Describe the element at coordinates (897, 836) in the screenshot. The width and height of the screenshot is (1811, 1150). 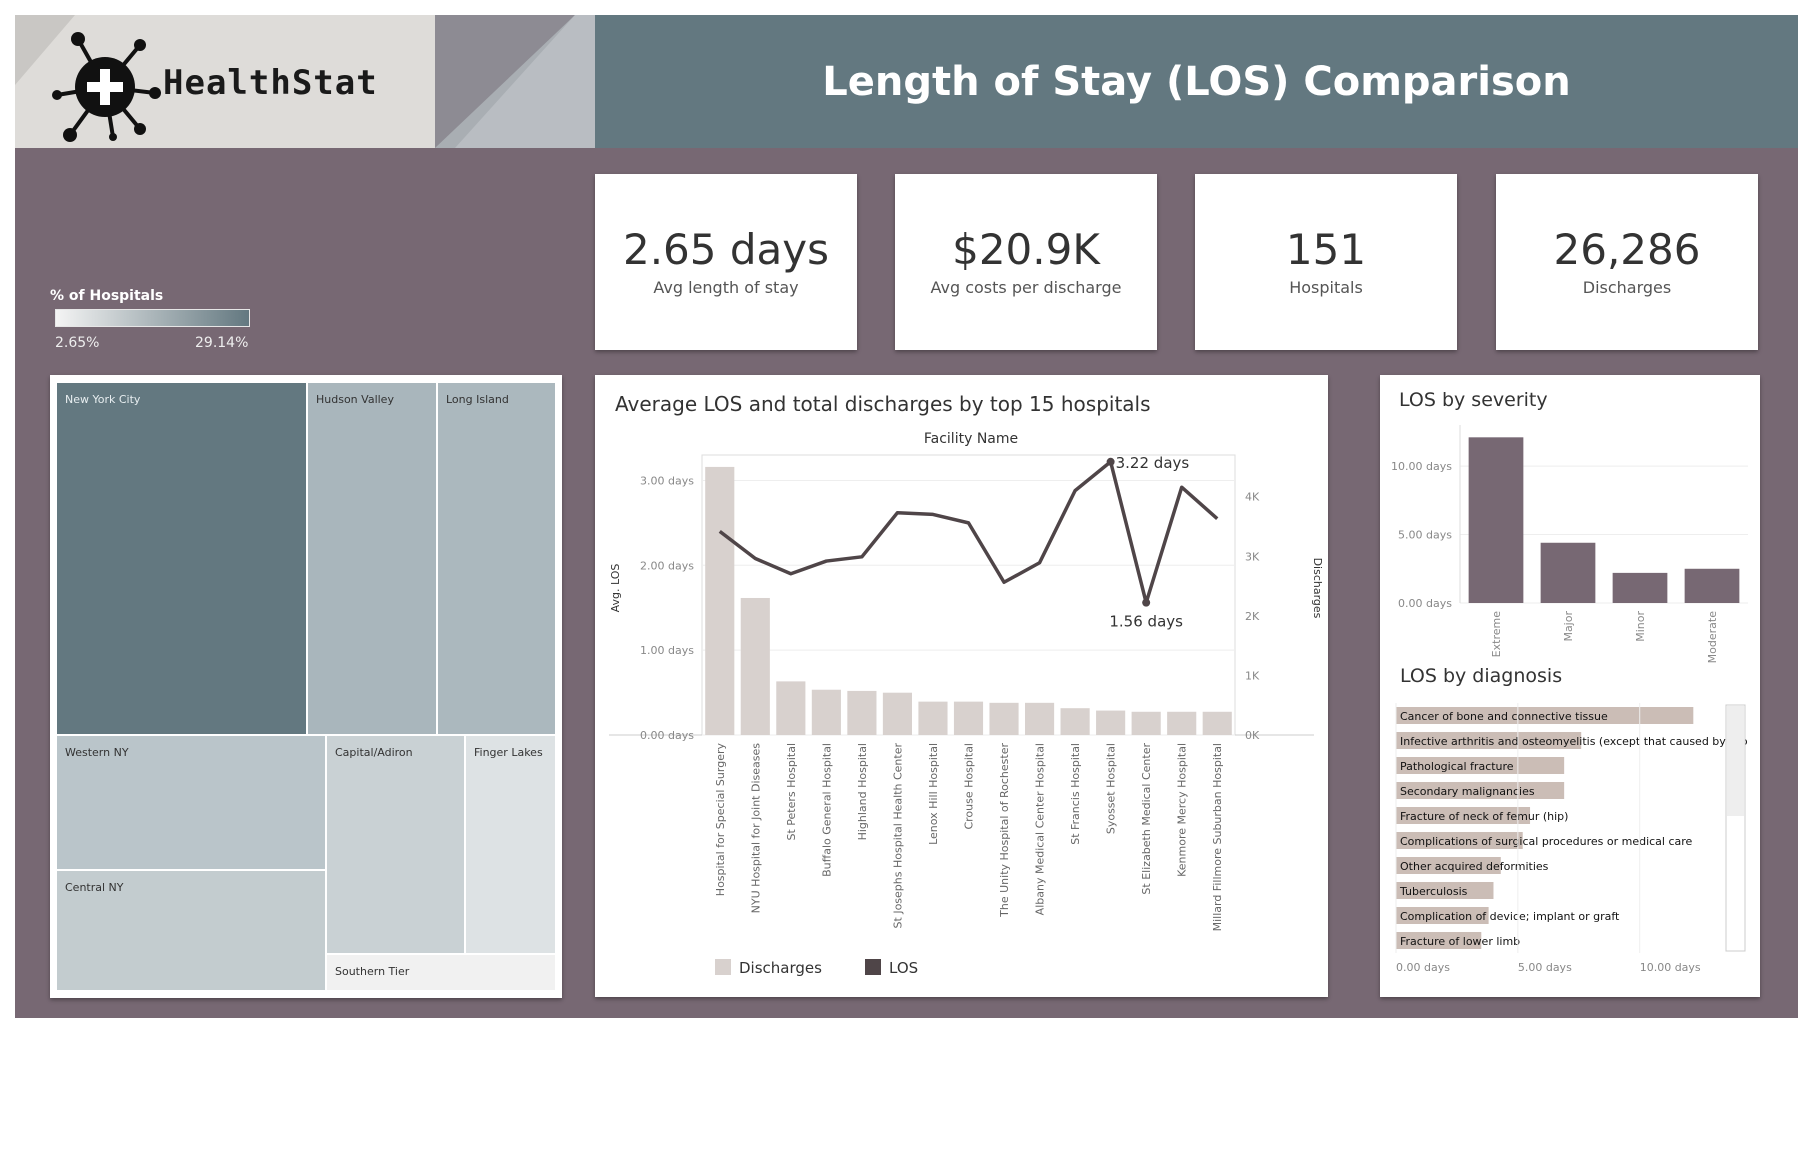
I see `x-tick-label: St Josephs Hospital Health Center` at that location.